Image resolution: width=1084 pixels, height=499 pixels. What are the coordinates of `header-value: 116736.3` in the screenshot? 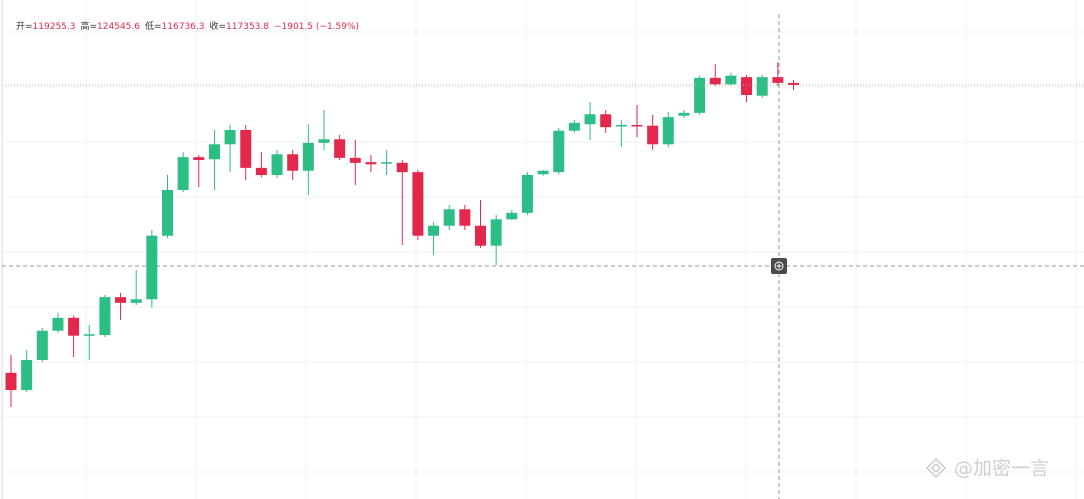 It's located at (183, 27).